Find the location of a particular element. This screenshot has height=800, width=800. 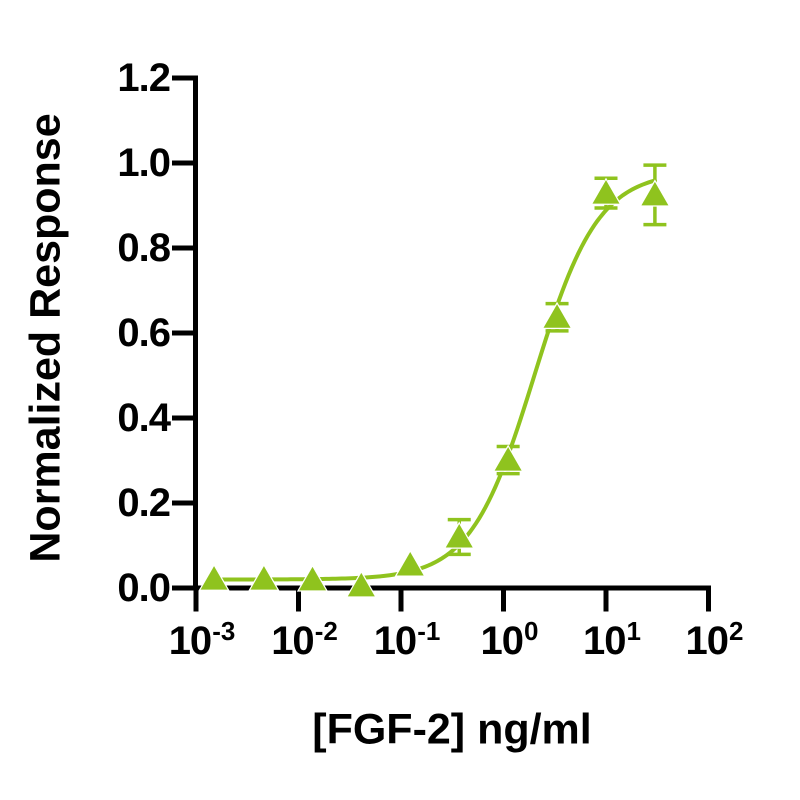

x-tick-exponent: -1 is located at coordinates (429, 631).